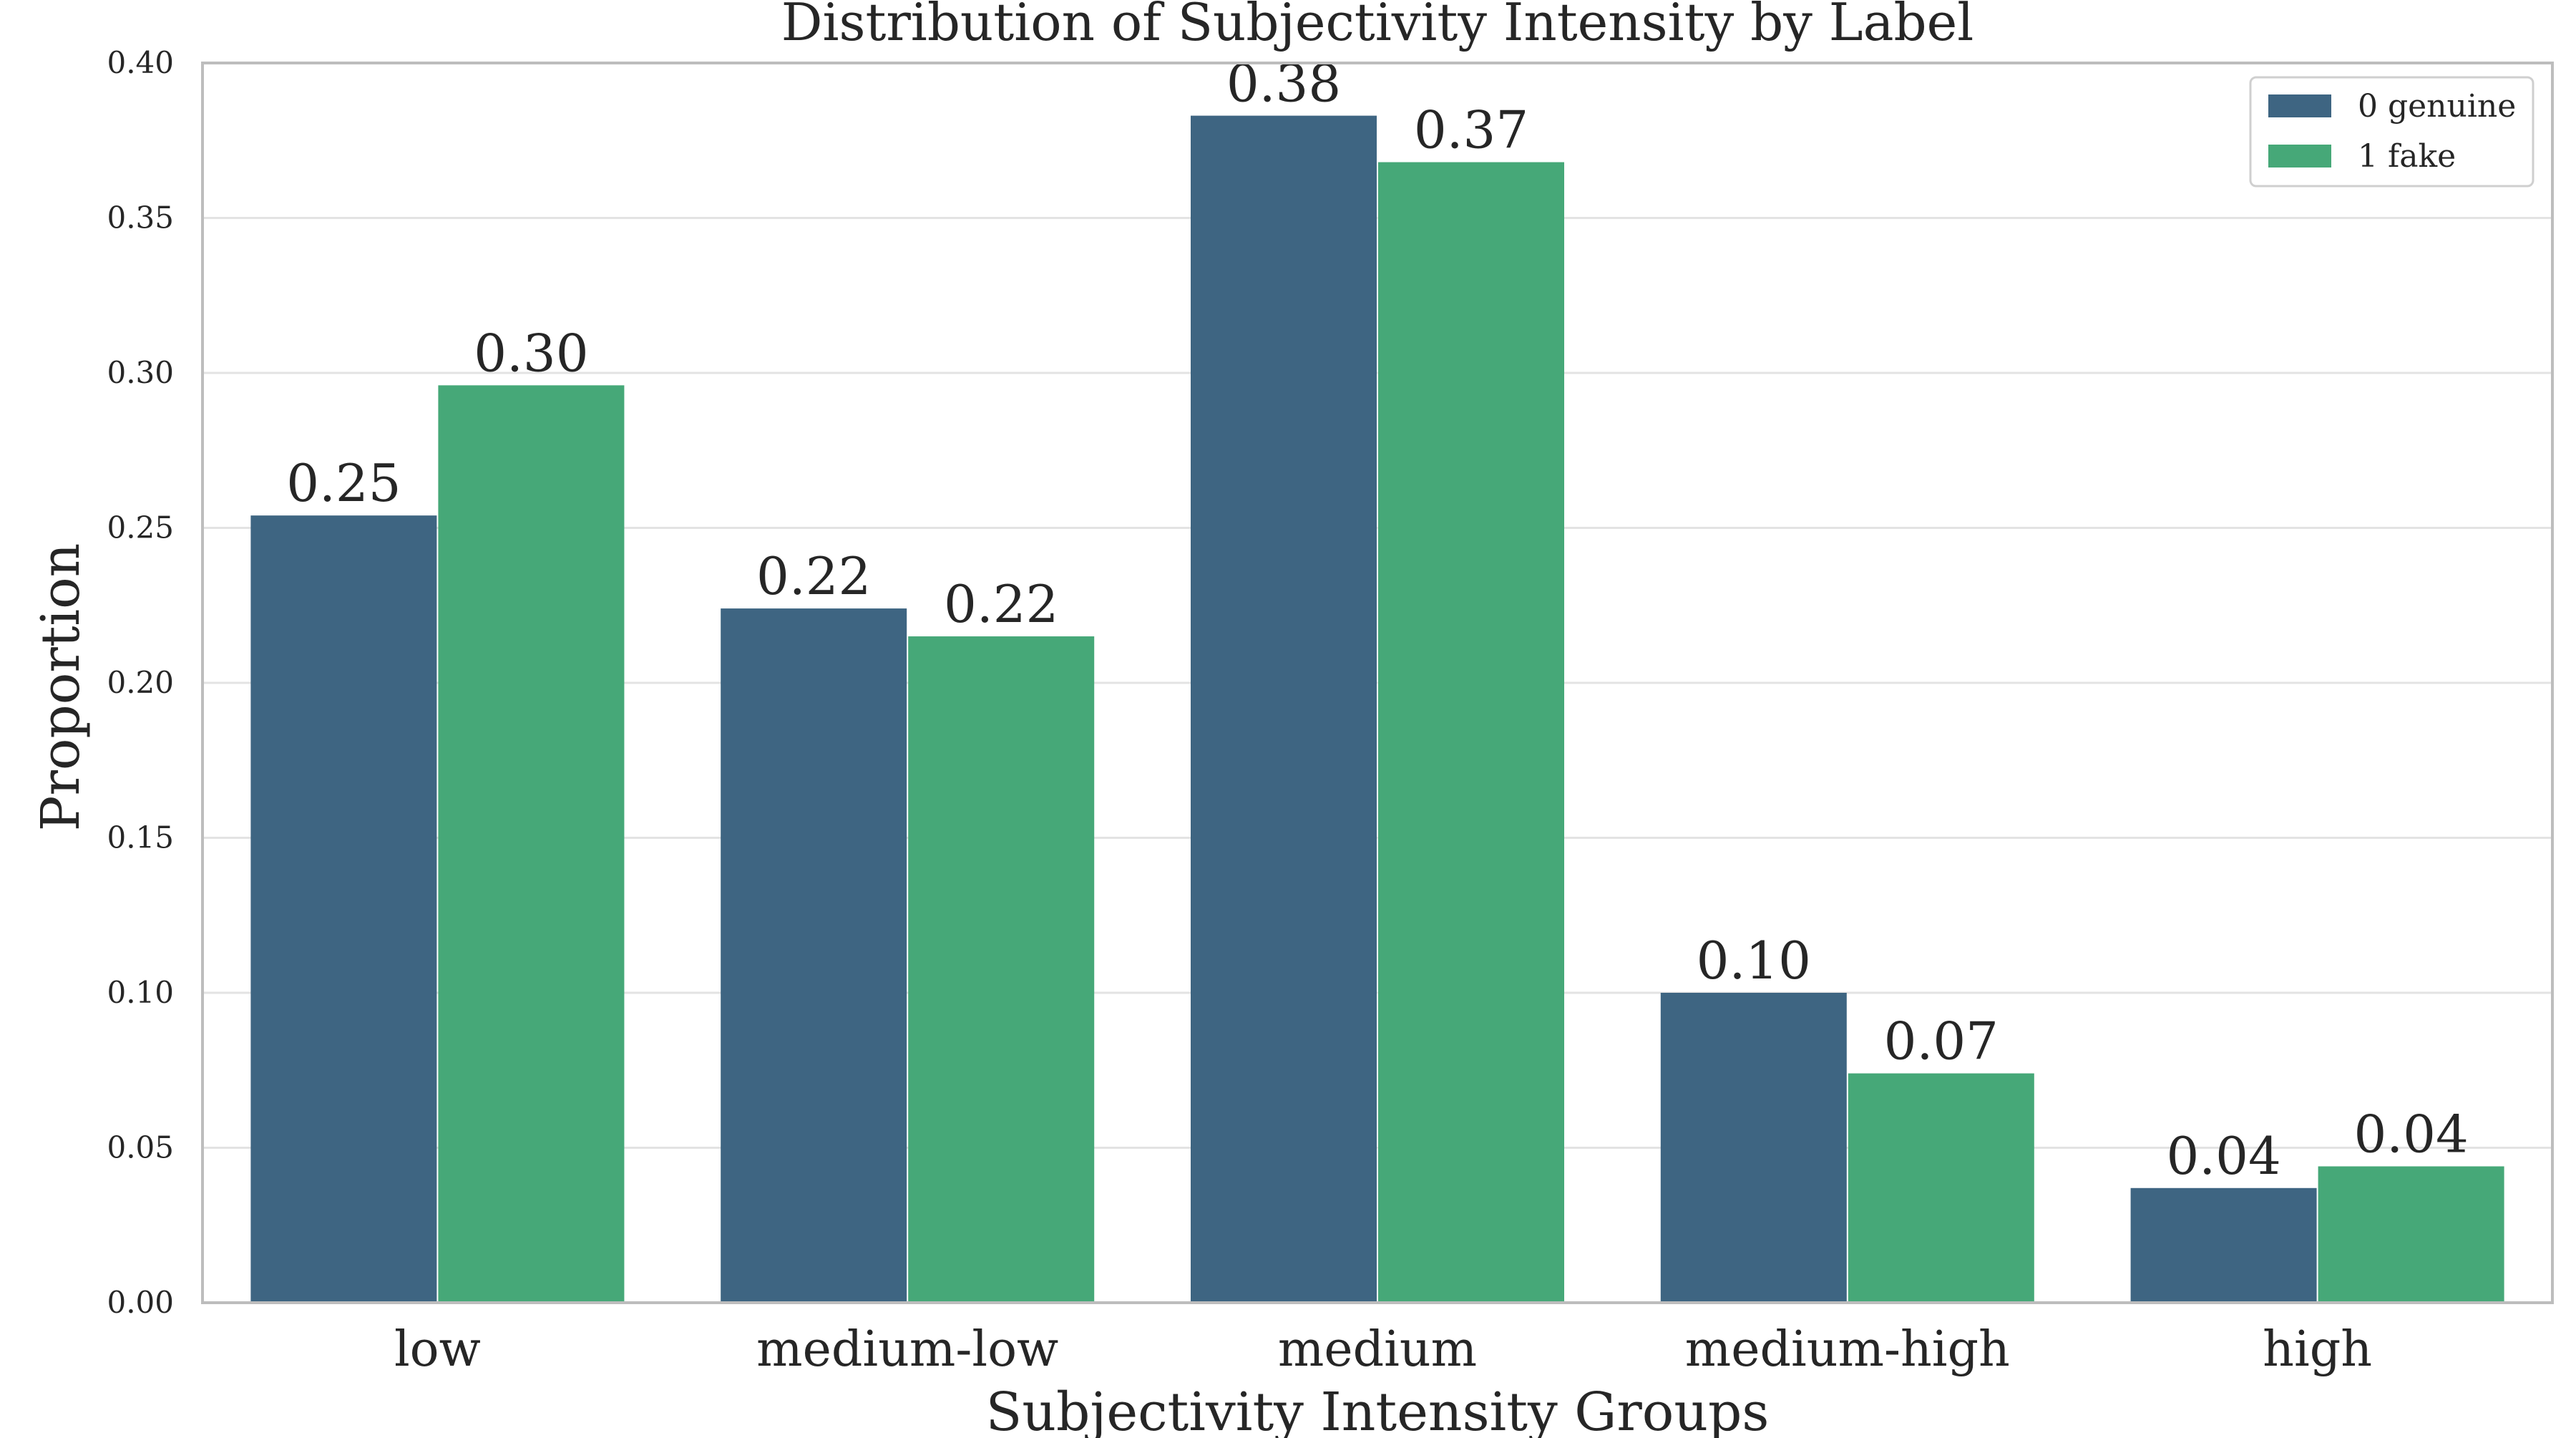 Image resolution: width=2576 pixels, height=1438 pixels. What do you see at coordinates (1847, 1349) in the screenshot?
I see `x-tick-label: medium-high` at bounding box center [1847, 1349].